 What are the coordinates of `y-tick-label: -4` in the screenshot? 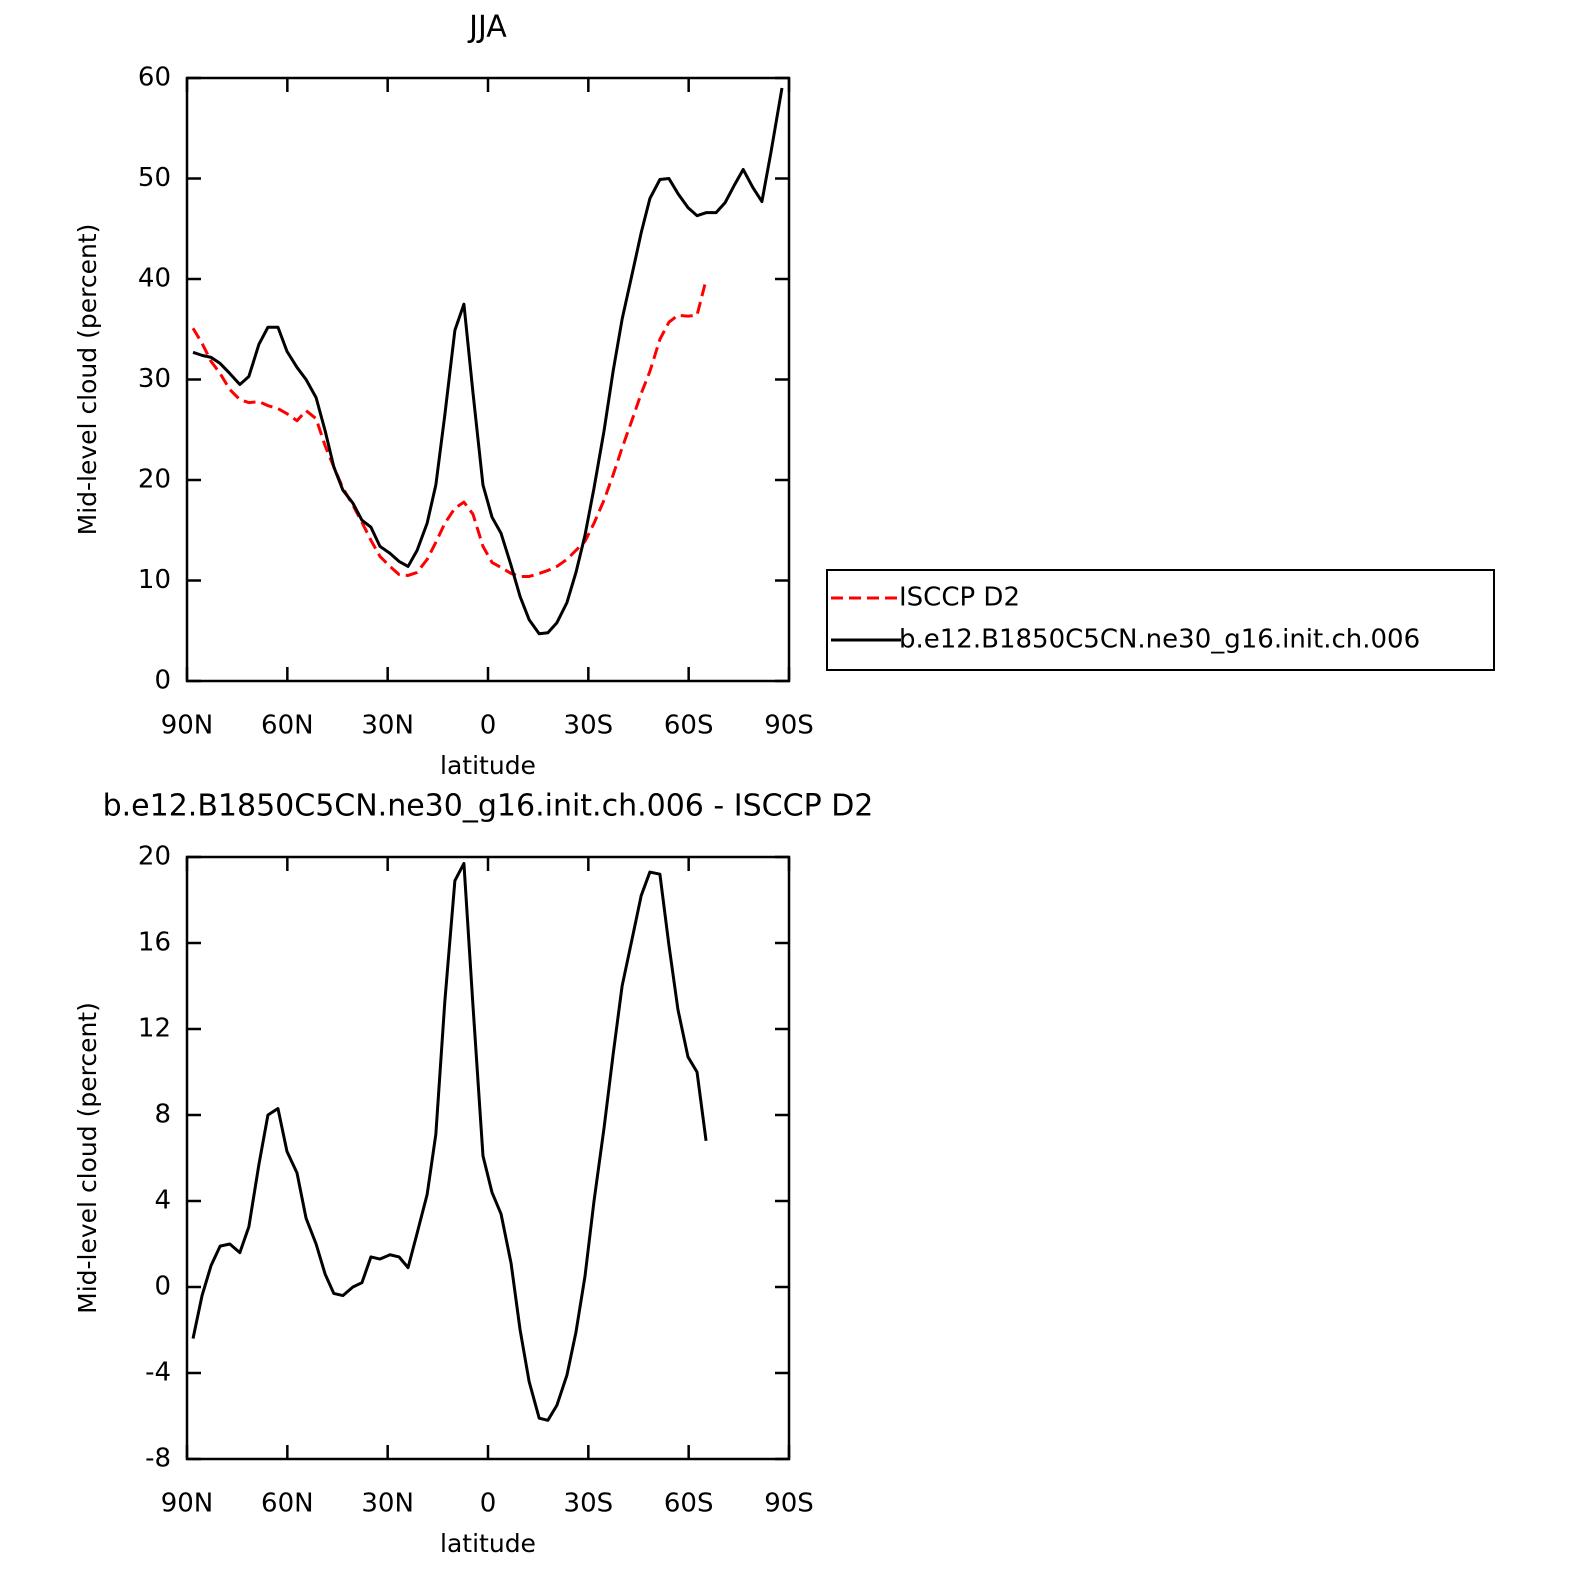 It's located at (158, 1373).